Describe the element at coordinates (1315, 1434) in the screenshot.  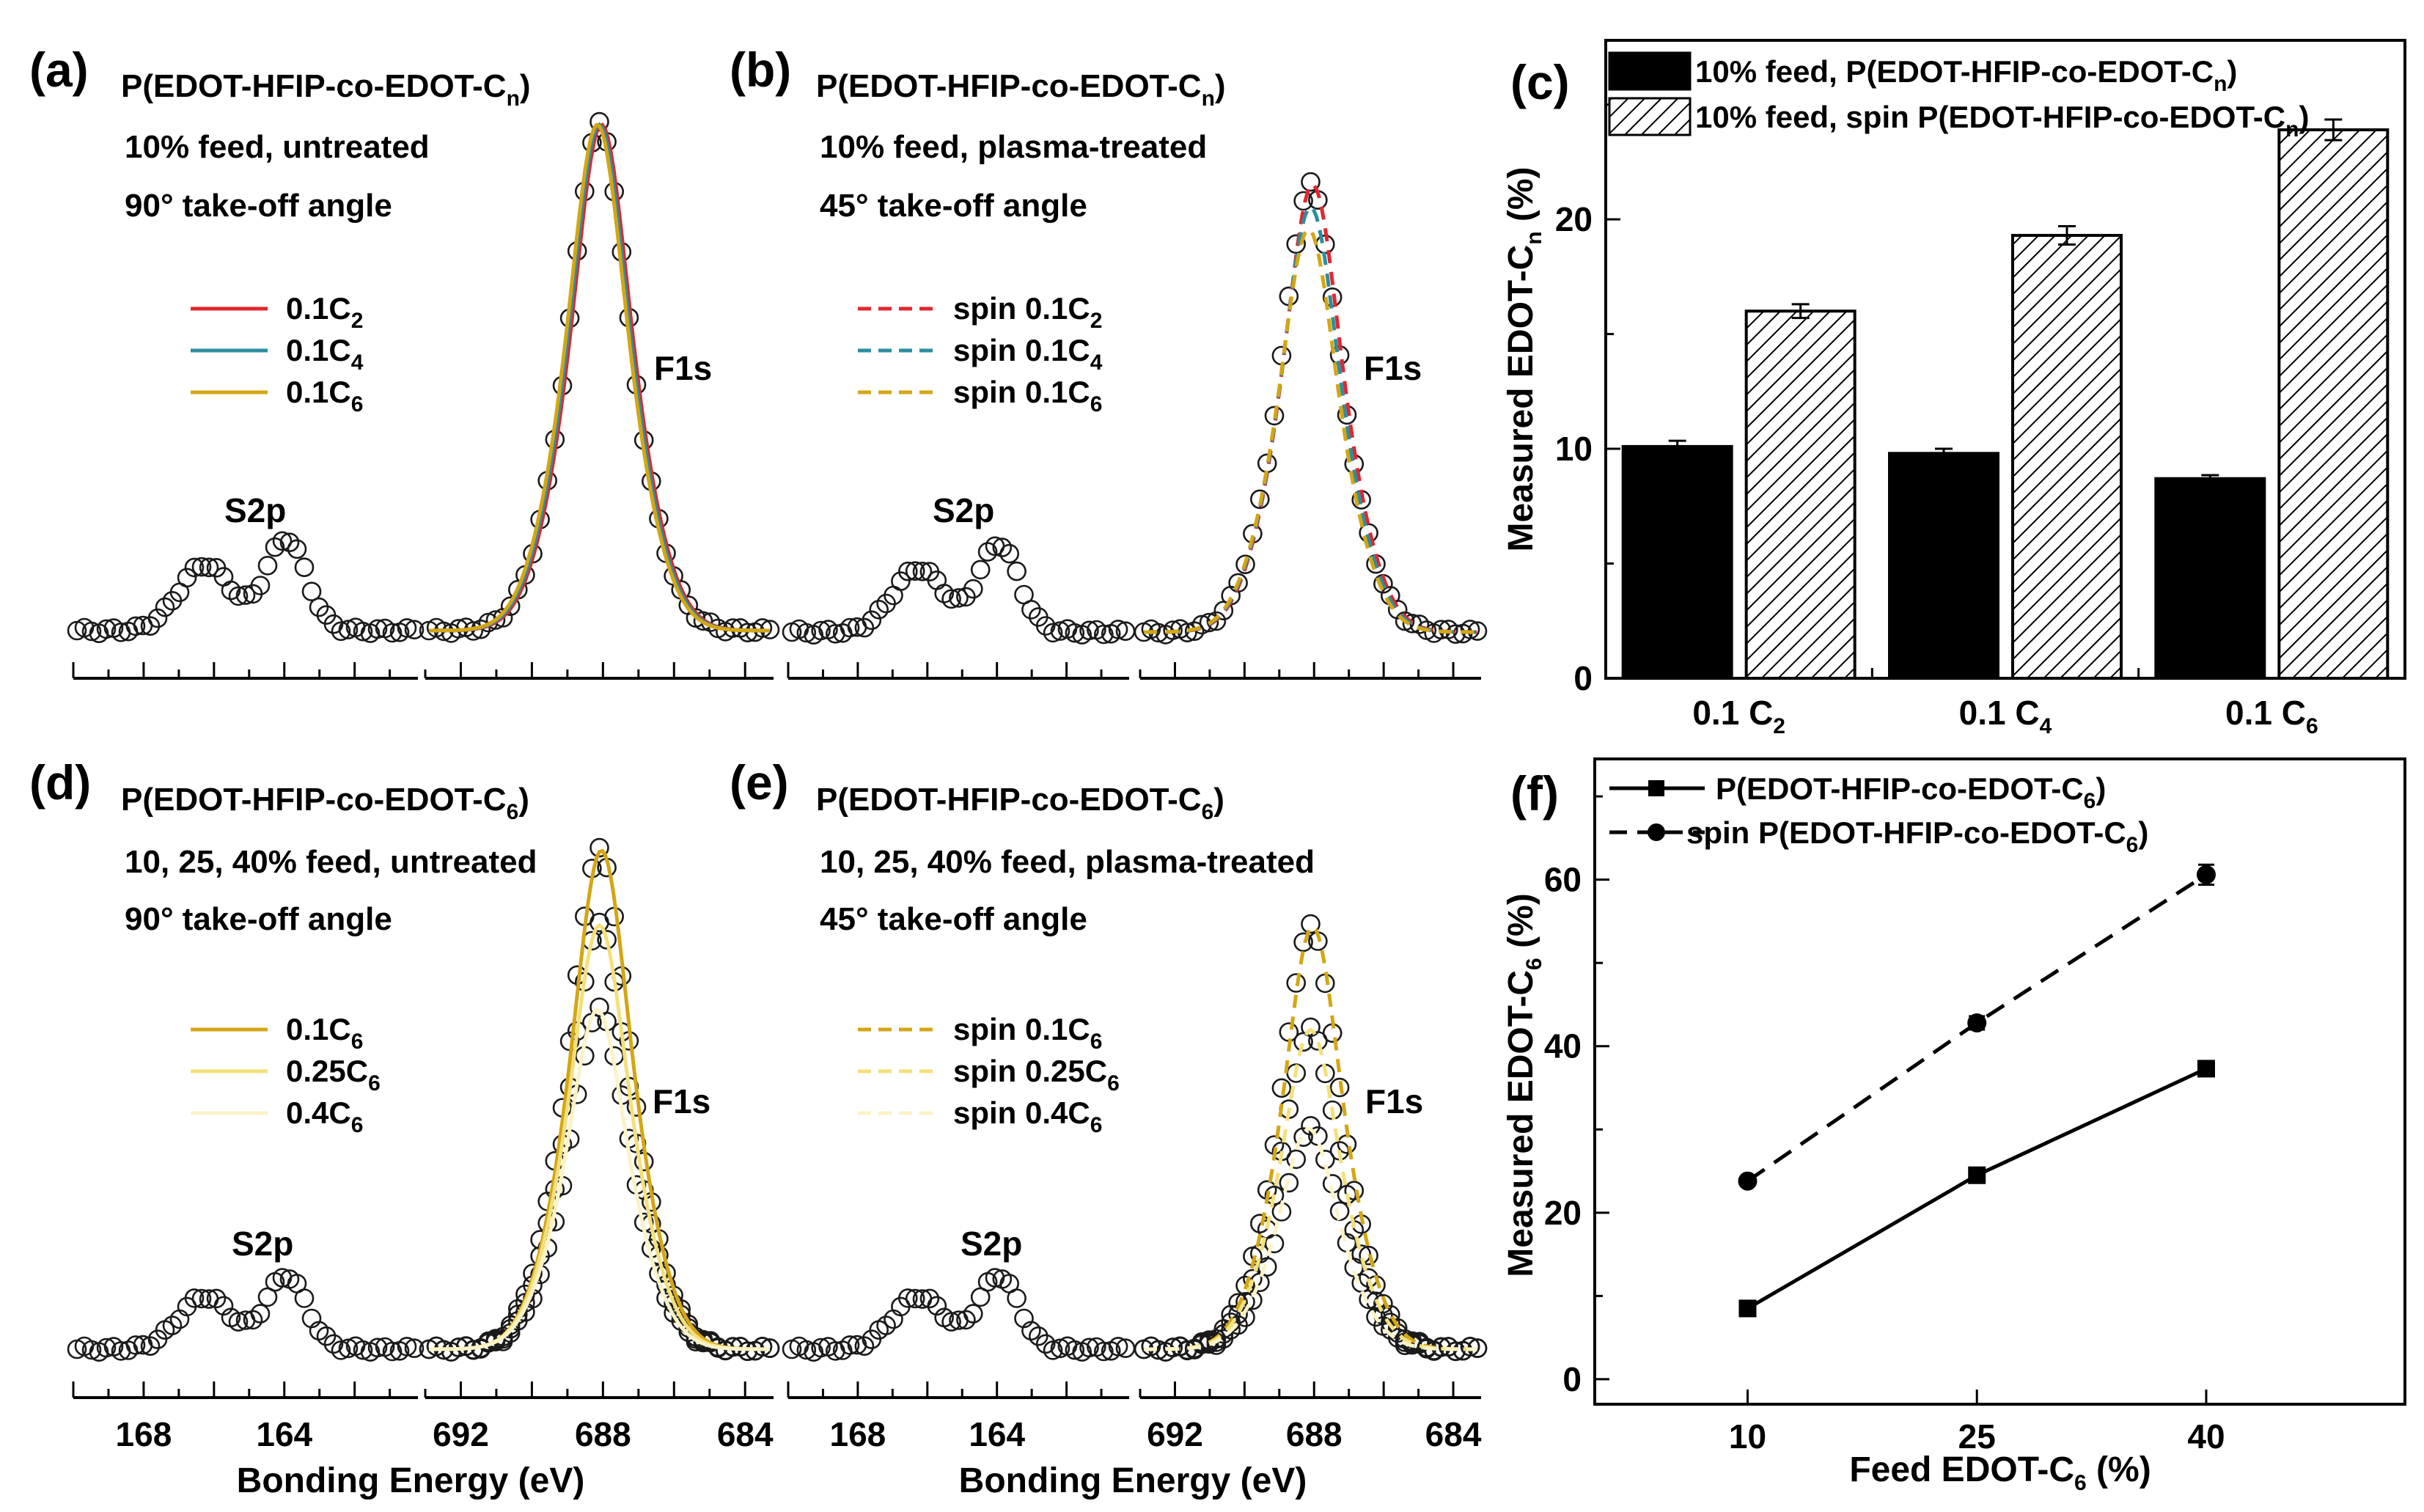
I see `xps-tick-label: 688` at that location.